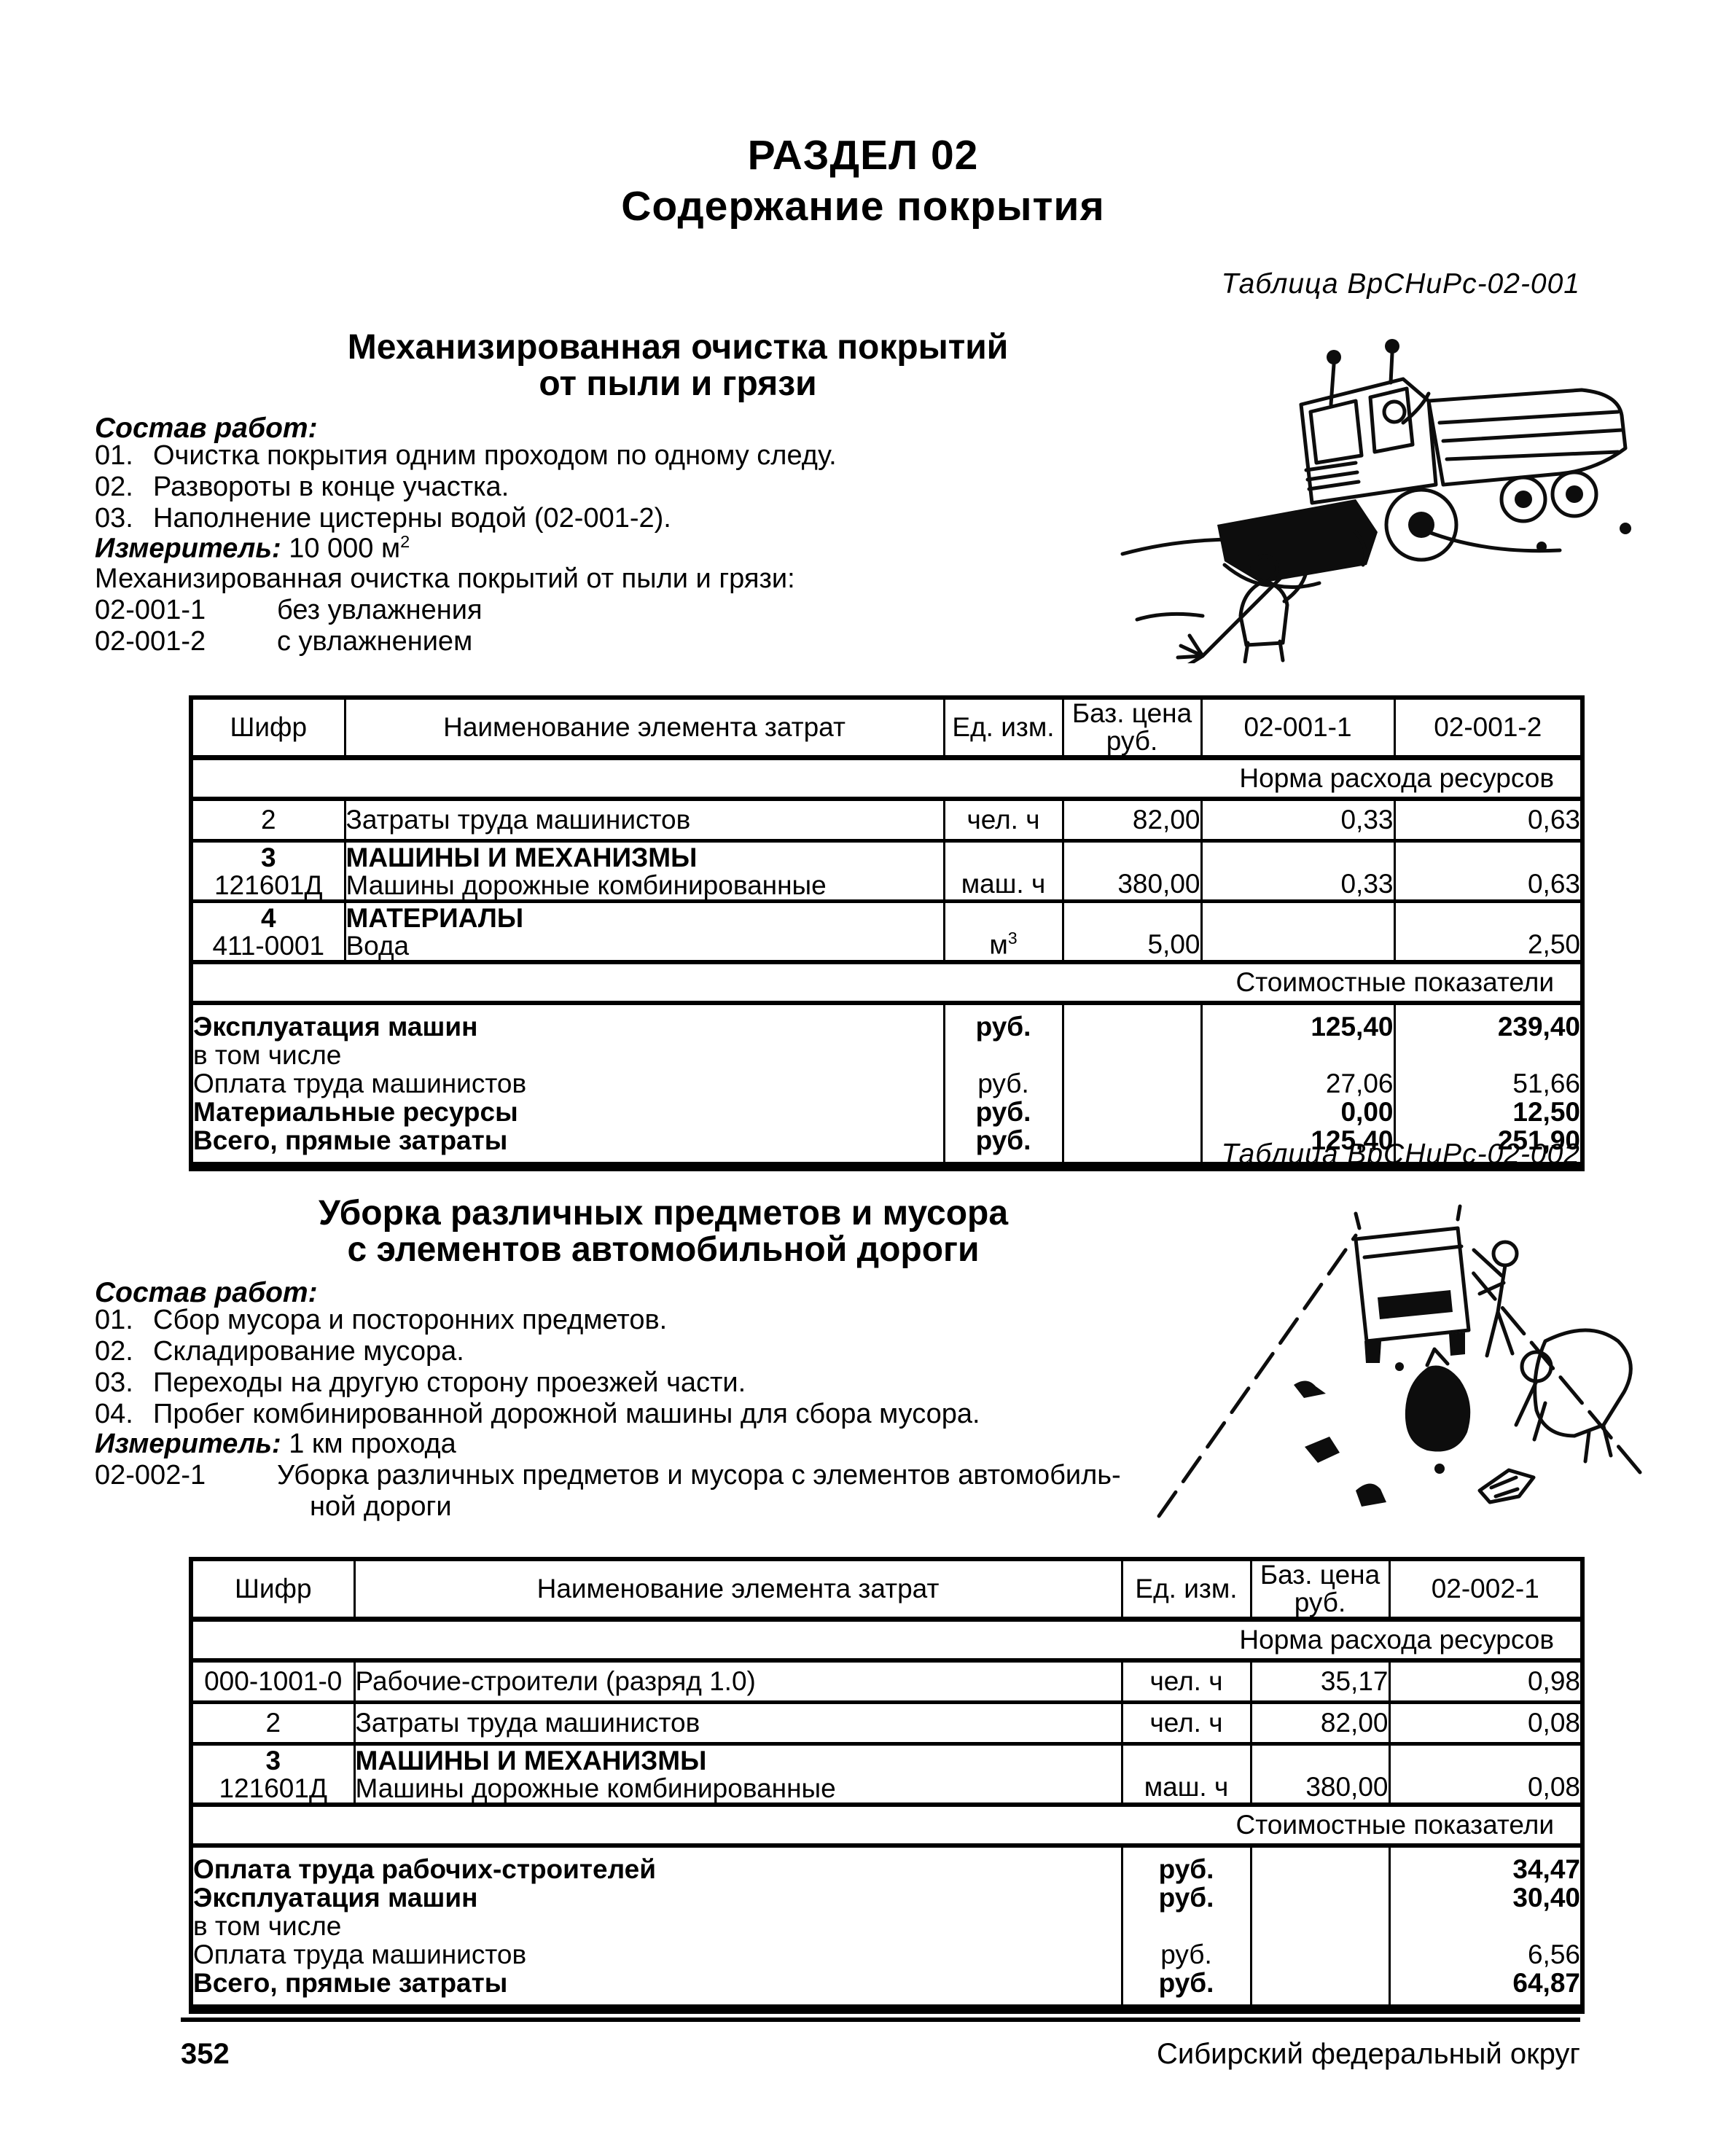 This screenshot has width=1726, height=2156. I want to click on meter-line: Измеритель: 1 км прохода, so click(275, 1445).